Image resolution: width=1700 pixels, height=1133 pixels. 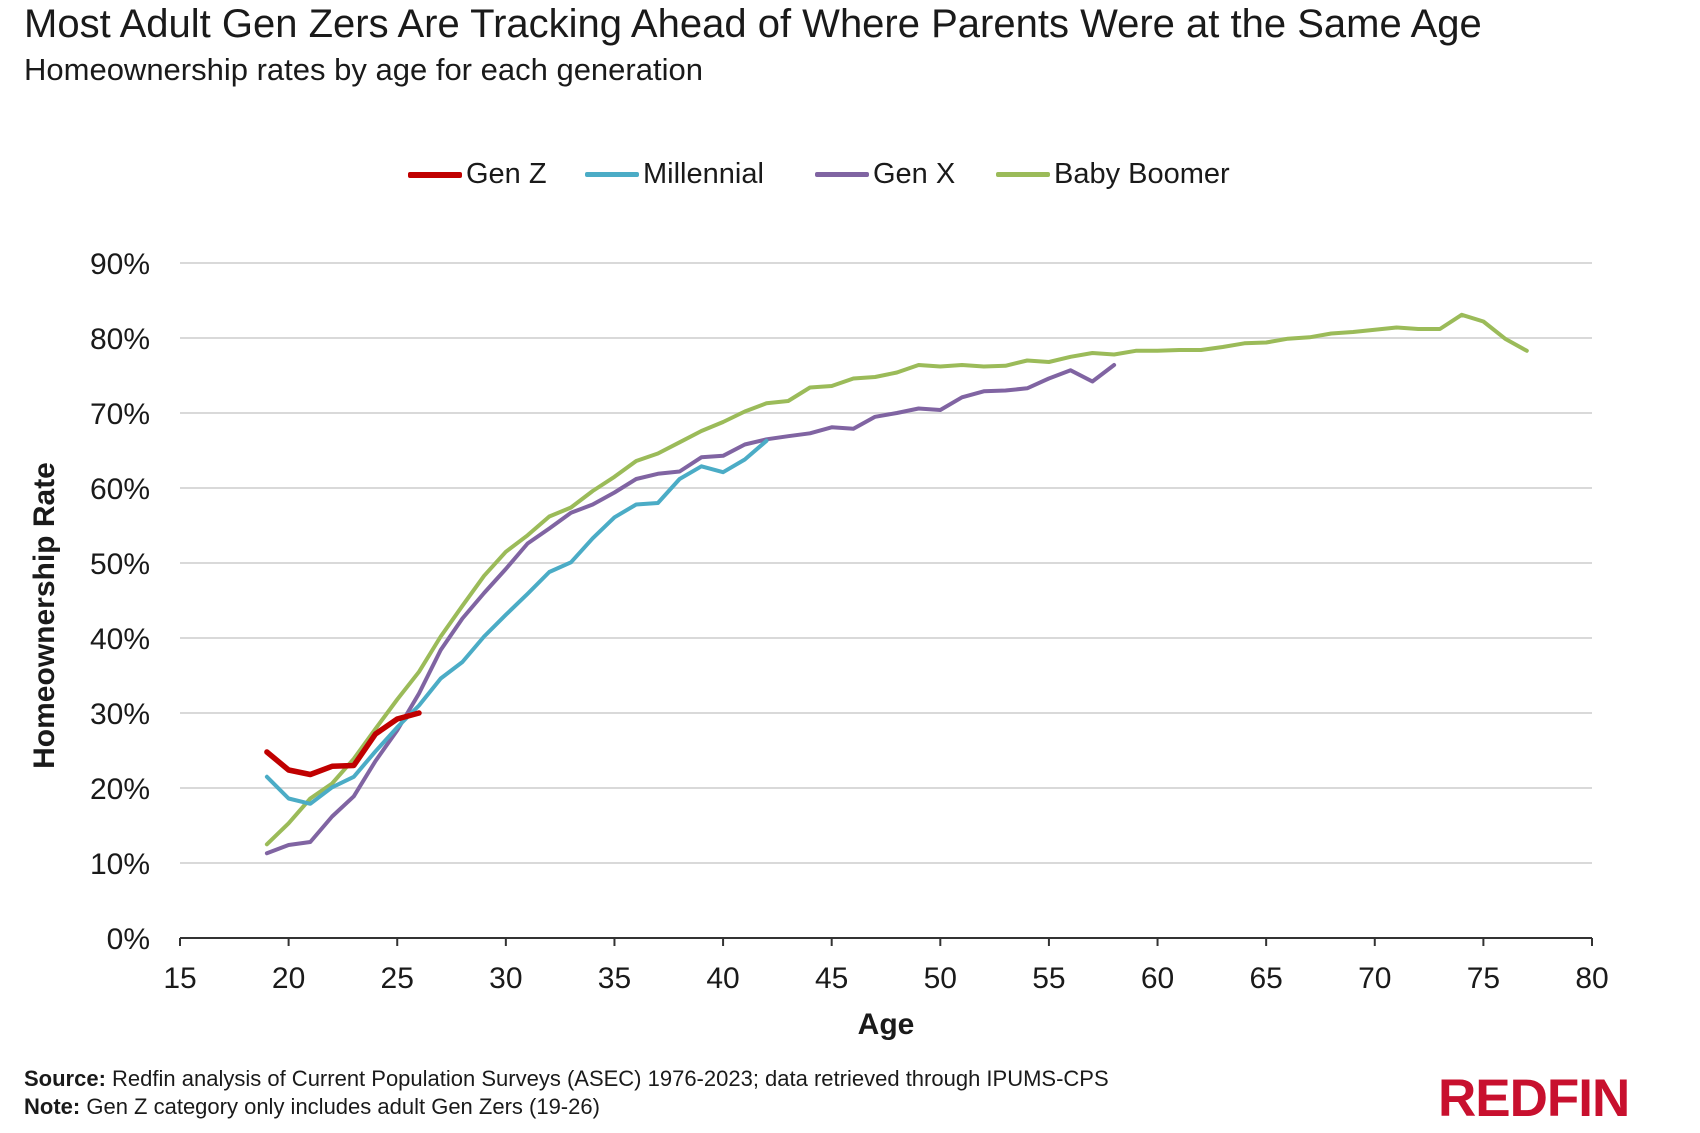 What do you see at coordinates (120, 564) in the screenshot?
I see `y-tick-label: 50%` at bounding box center [120, 564].